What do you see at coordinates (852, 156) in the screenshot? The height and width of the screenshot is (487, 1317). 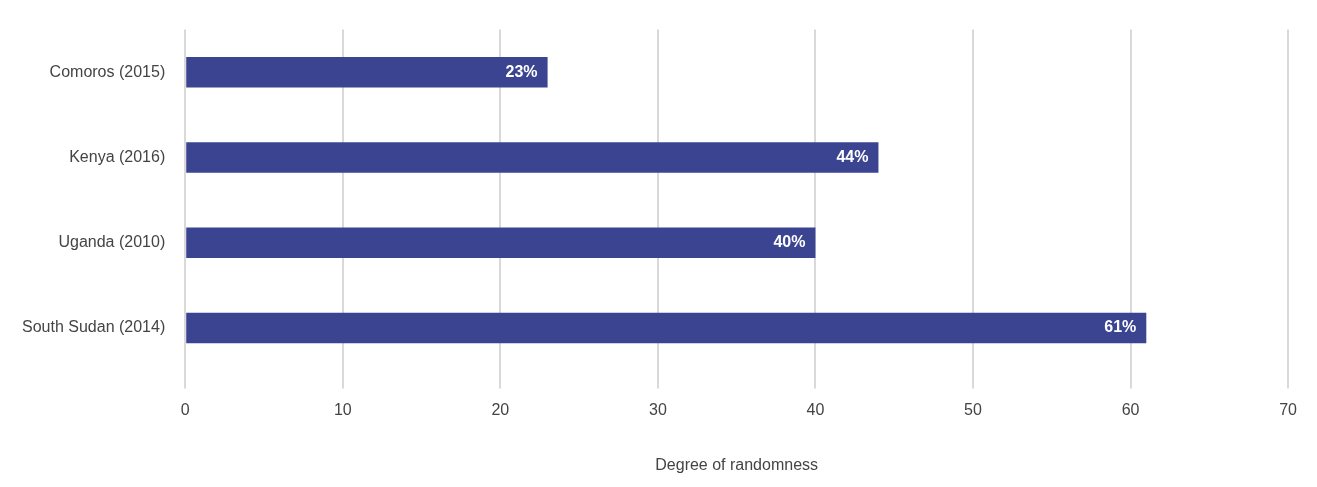 I see `data-label: 44%` at bounding box center [852, 156].